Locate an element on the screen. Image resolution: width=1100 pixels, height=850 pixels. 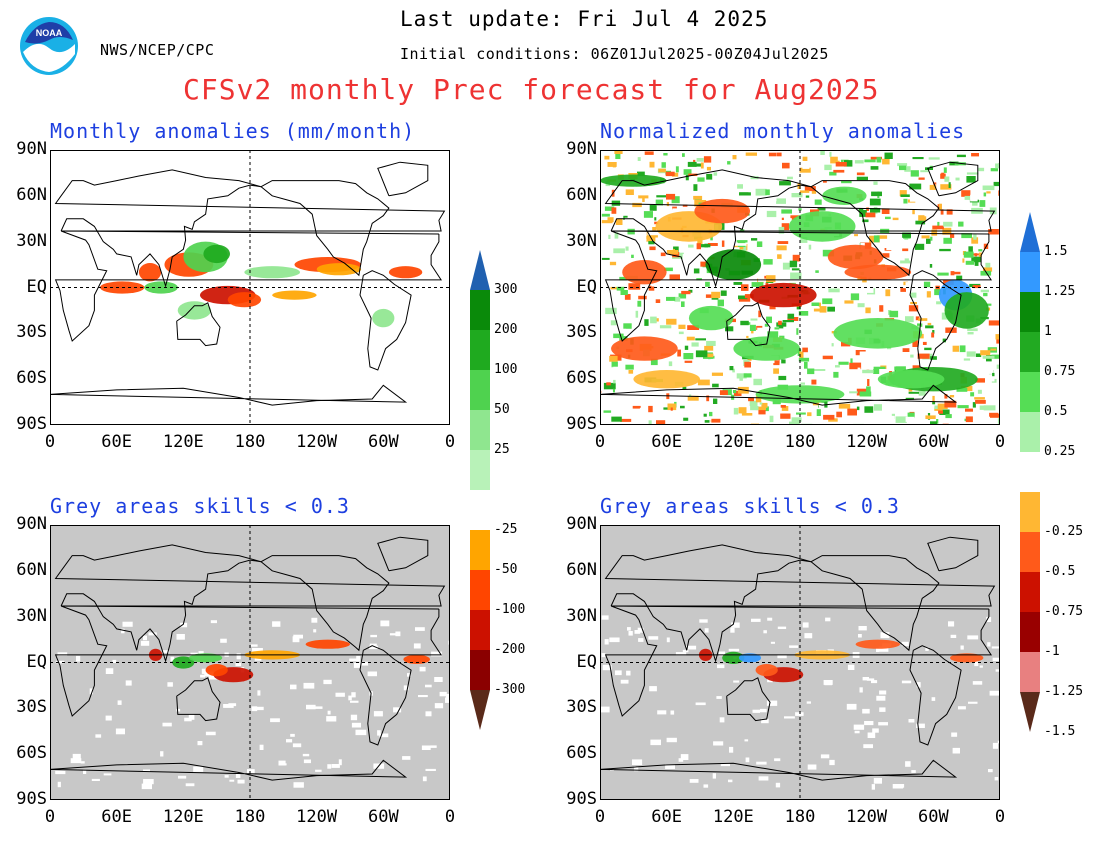
colorbar-left-label: 100 is located at coordinates (506, 369).